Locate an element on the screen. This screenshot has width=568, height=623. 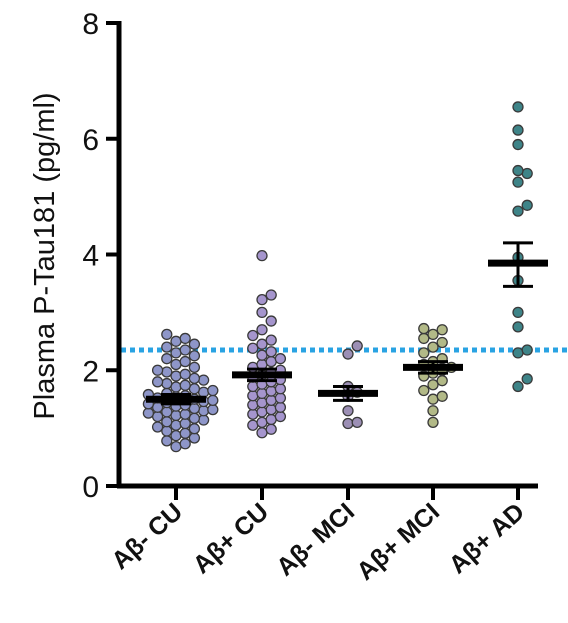
y-axis-title: Plasma P-Tau181 (pg/ml) is located at coordinates (45, 255).